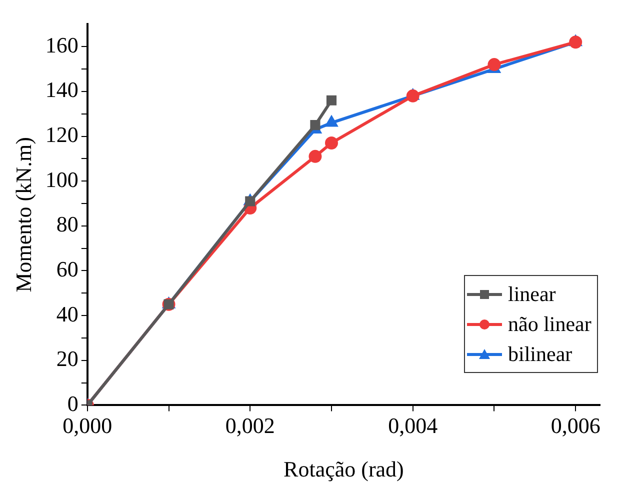 Image resolution: width=617 pixels, height=497 pixels. What do you see at coordinates (250, 425) in the screenshot?
I see `x-tick-label: 0,002` at bounding box center [250, 425].